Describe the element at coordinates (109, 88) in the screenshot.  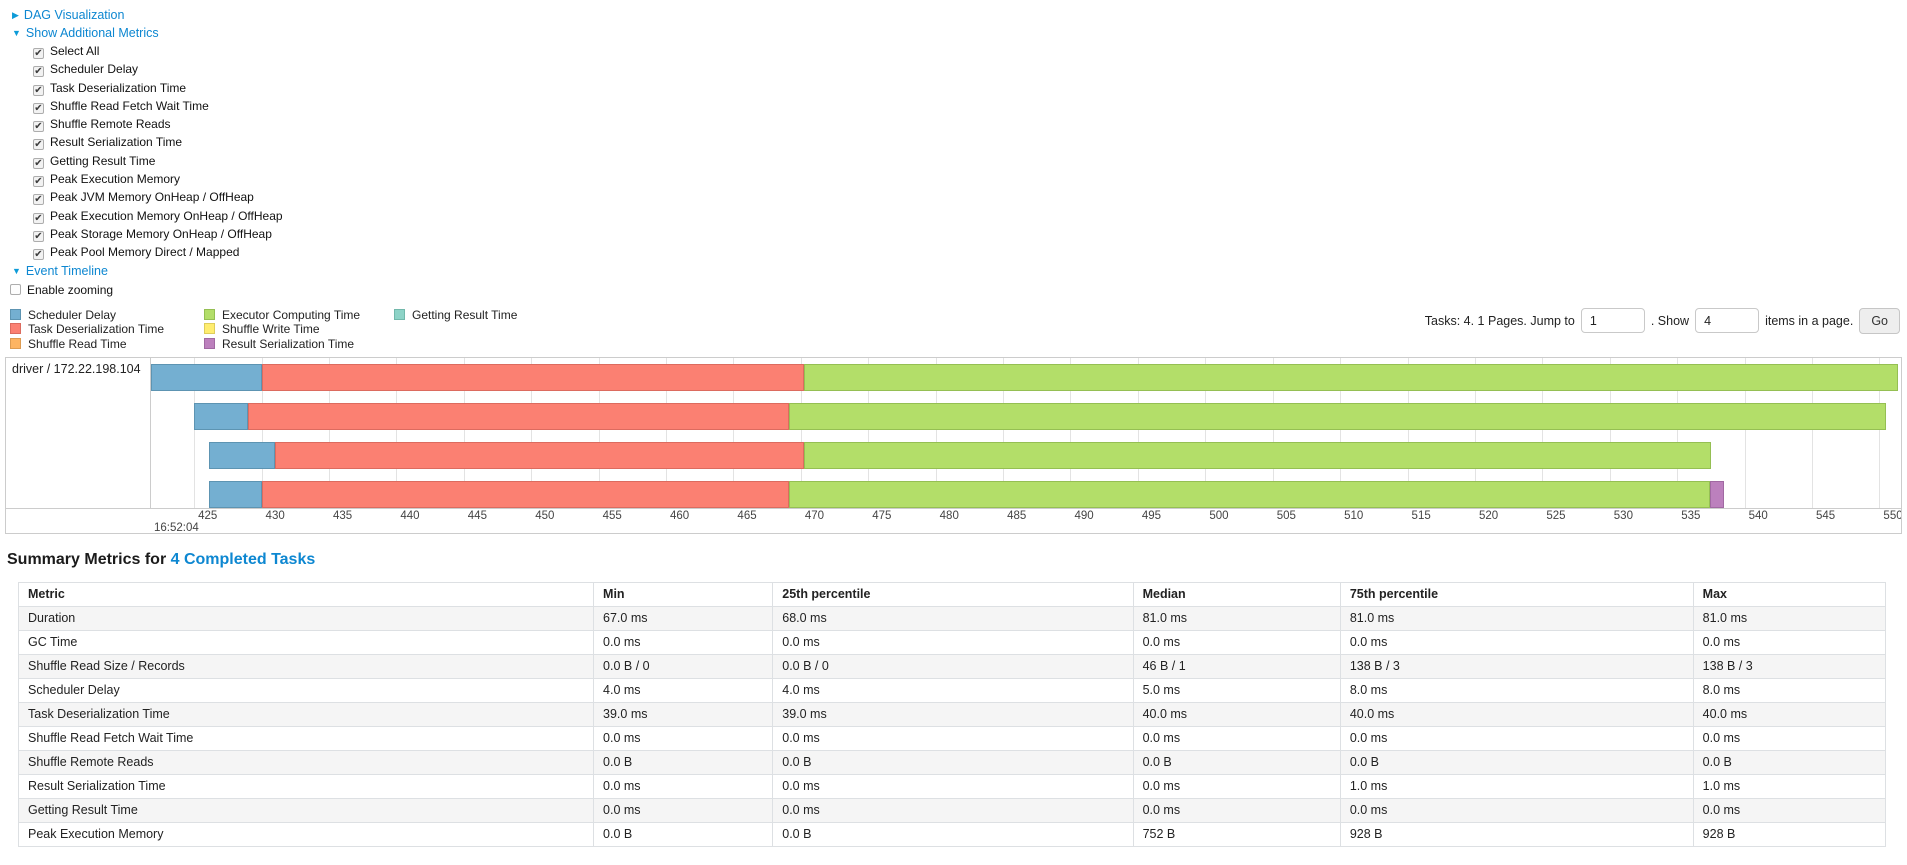
I see `metric-checkbox-control: ✔ Task Deserialization Time` at that location.